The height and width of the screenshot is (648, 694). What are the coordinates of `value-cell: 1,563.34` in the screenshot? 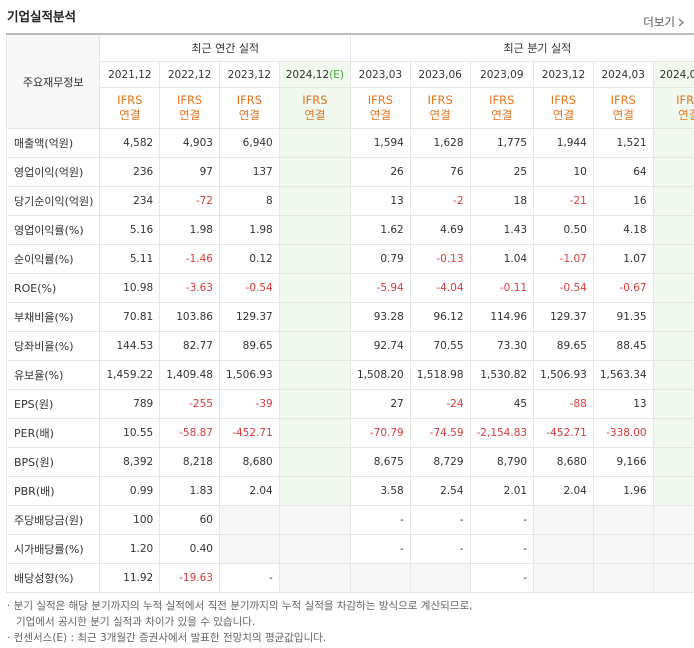 It's located at (623, 375).